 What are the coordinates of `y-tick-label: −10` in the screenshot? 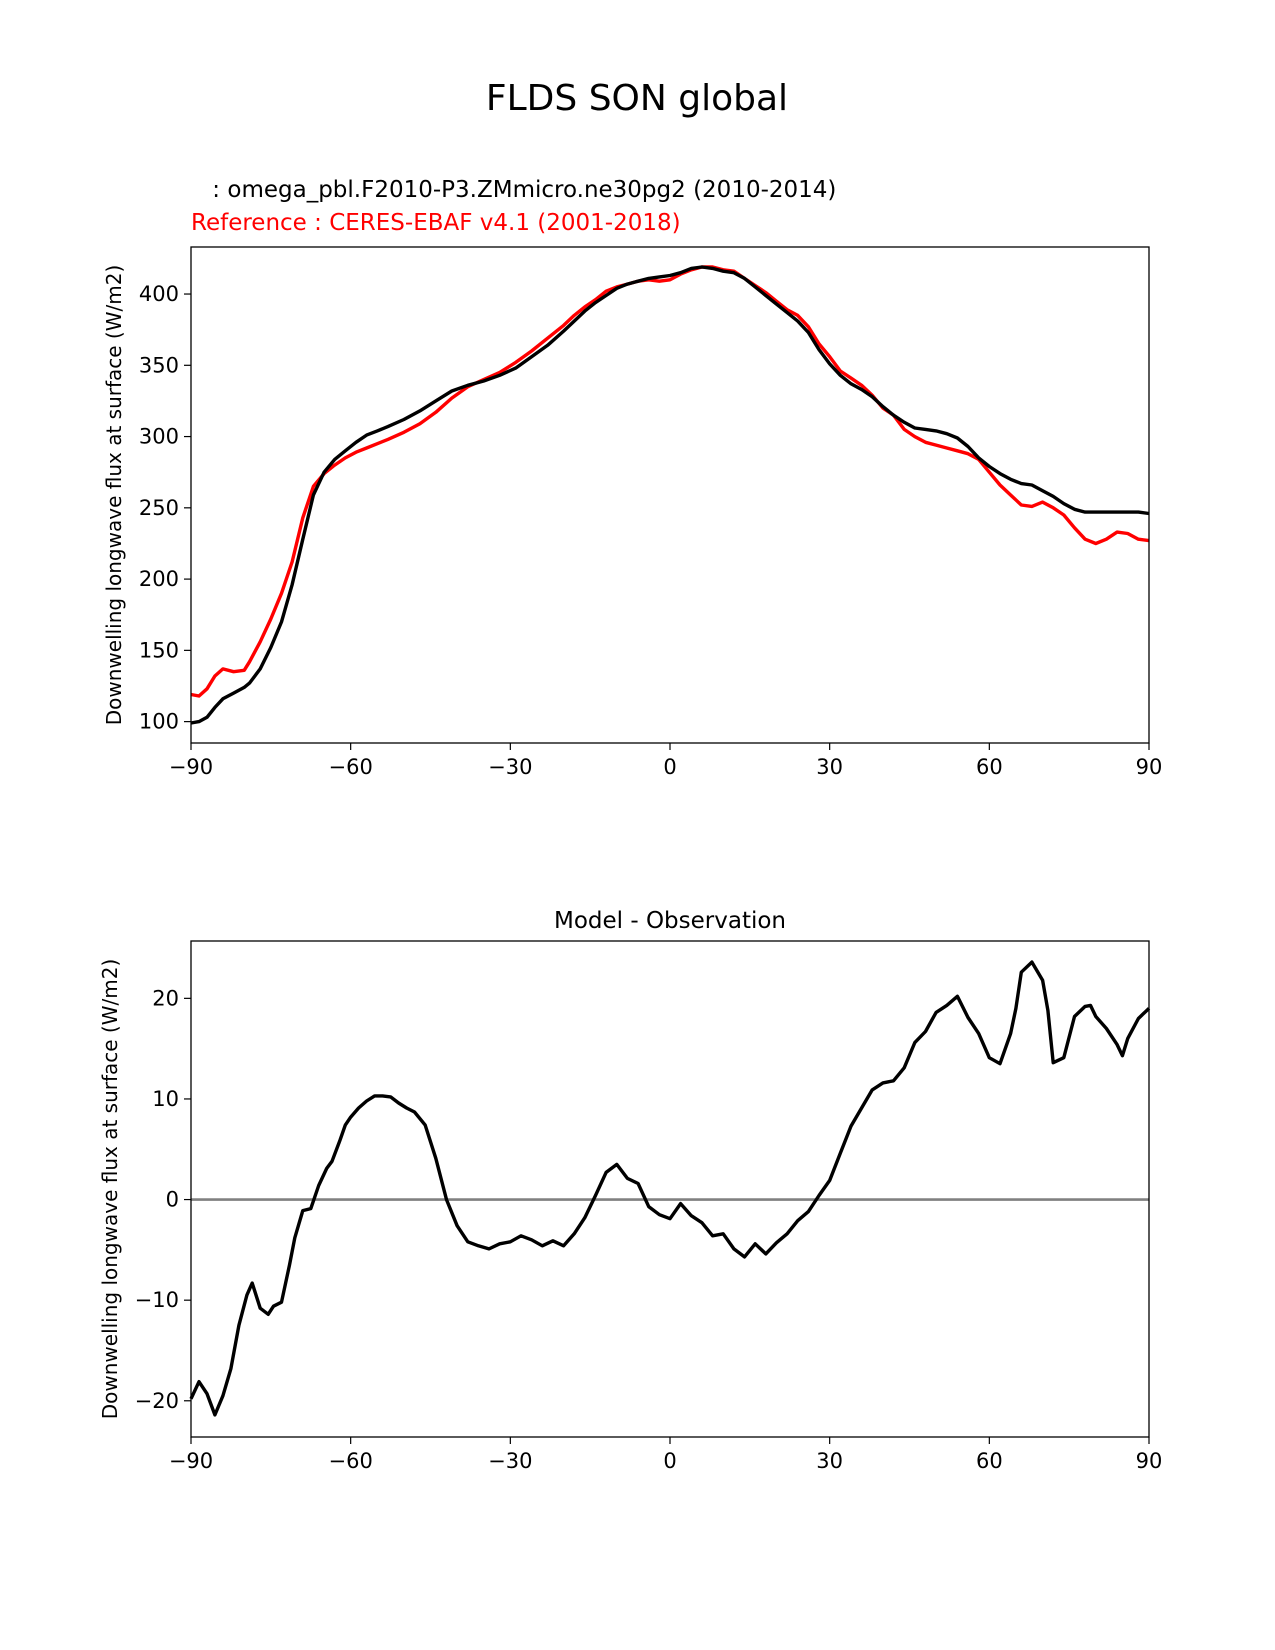 It's located at (157, 1300).